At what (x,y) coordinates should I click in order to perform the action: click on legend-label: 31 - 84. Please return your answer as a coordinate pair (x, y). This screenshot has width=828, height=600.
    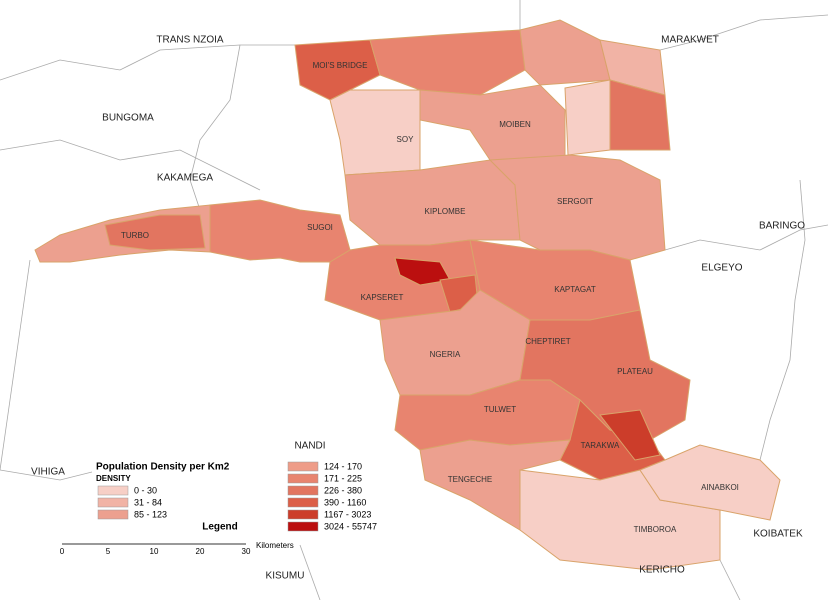
    Looking at the image, I should click on (148, 502).